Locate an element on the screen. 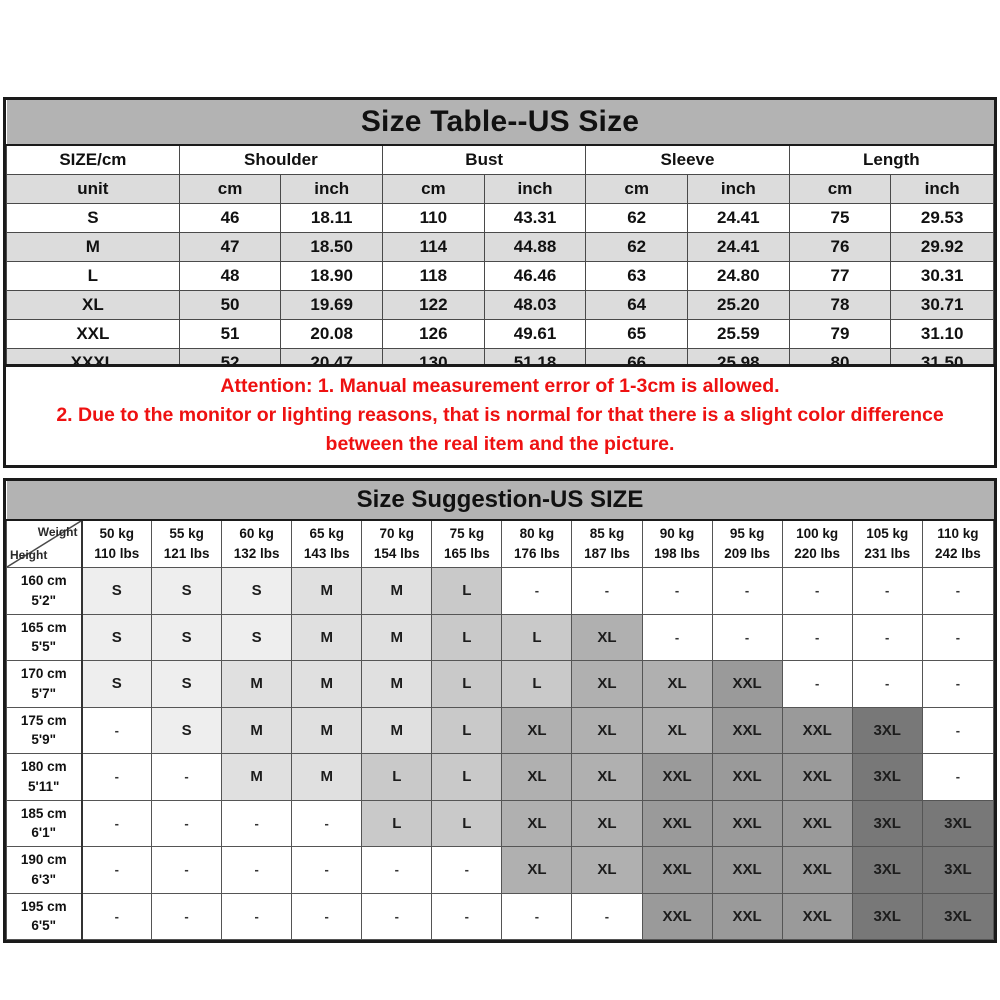 Image resolution: width=1000 pixels, height=1000 pixels. size-table-group-header-row: SIZE/cm Shoulder Bust Sleeve Length is located at coordinates (500, 159).